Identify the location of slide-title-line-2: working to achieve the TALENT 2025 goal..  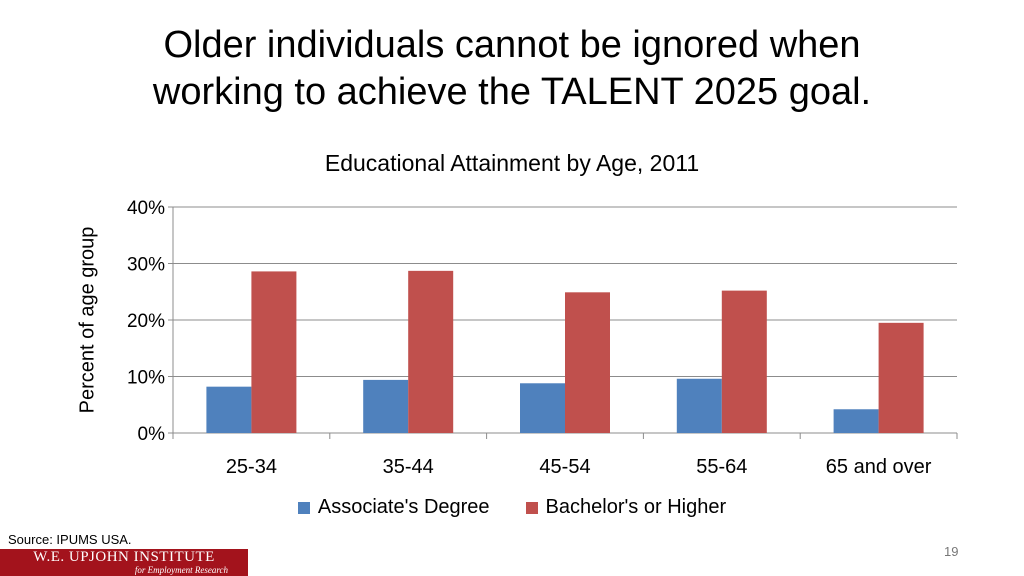
(512, 92).